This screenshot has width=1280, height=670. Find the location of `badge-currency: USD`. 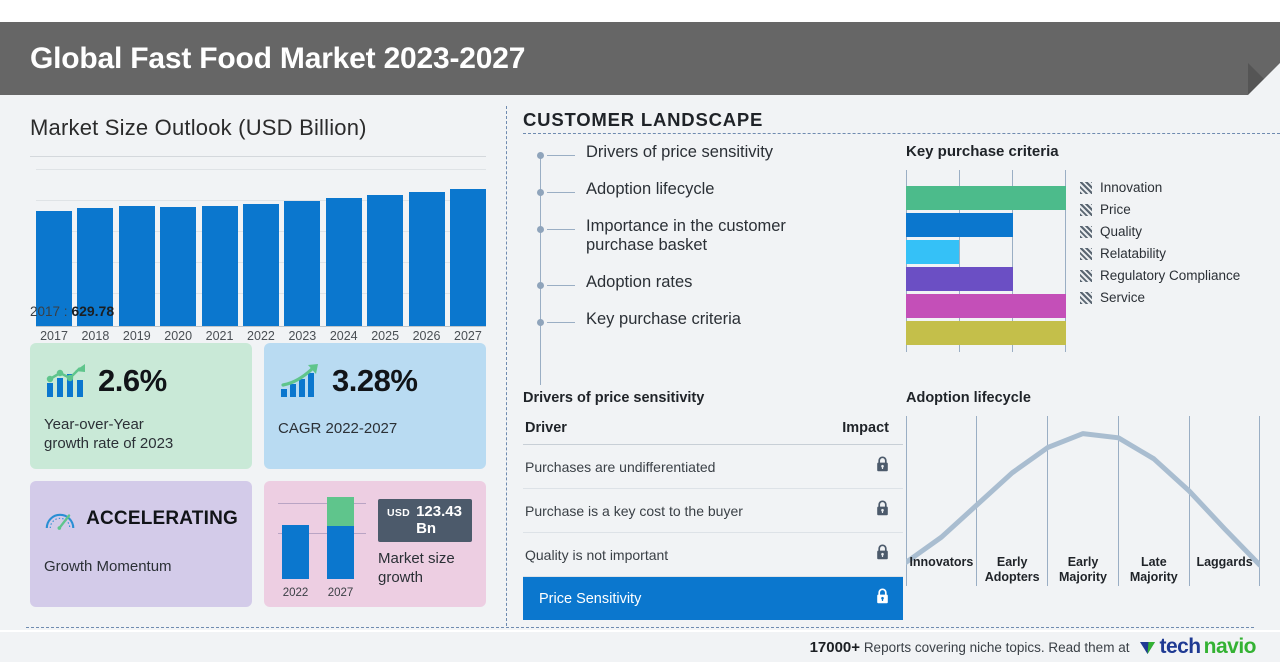

badge-currency: USD is located at coordinates (399, 513).